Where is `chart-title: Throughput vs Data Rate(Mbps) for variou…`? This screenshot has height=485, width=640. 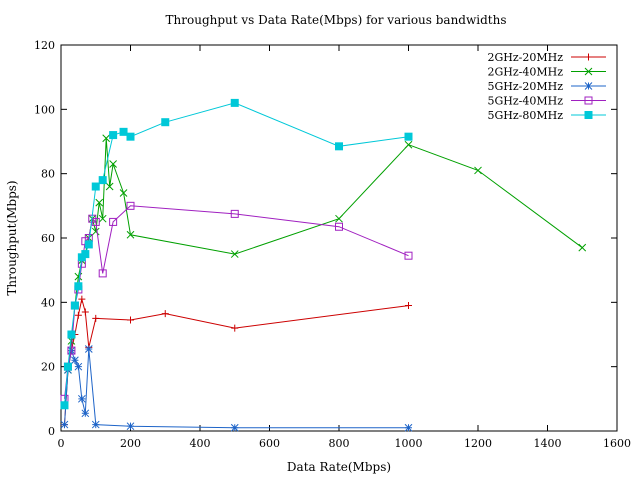
chart-title: Throughput vs Data Rate(Mbps) for variou… is located at coordinates (336, 20).